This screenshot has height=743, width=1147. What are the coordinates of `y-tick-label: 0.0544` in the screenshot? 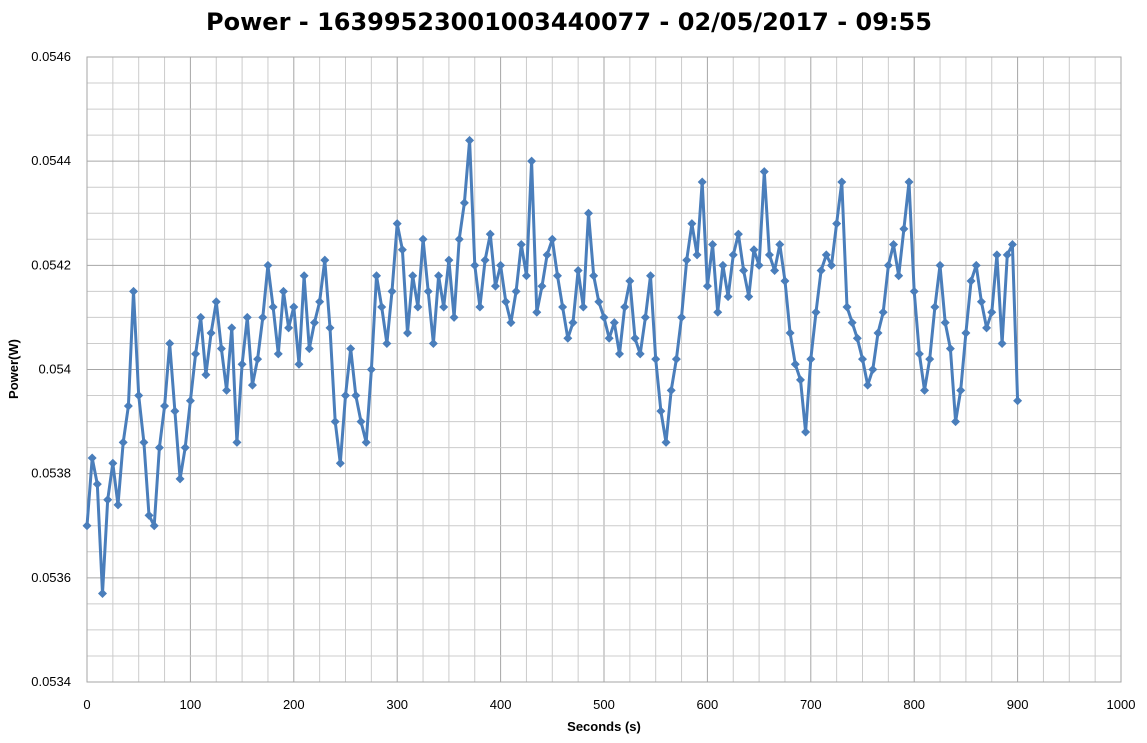 It's located at (51, 160).